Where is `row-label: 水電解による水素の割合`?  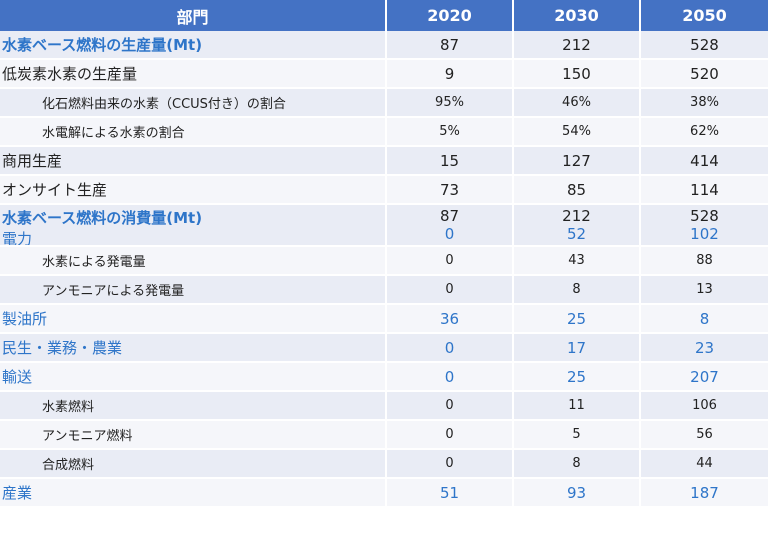
row-label: 水電解による水素の割合 is located at coordinates (193, 132).